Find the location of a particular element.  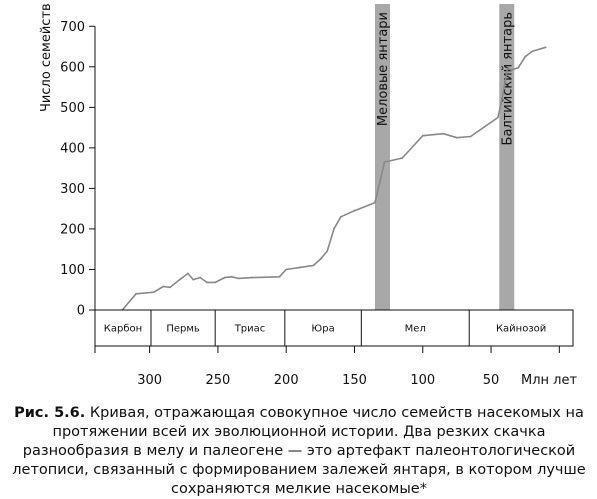

caption-label: Рис. 5.6. is located at coordinates (50, 413).